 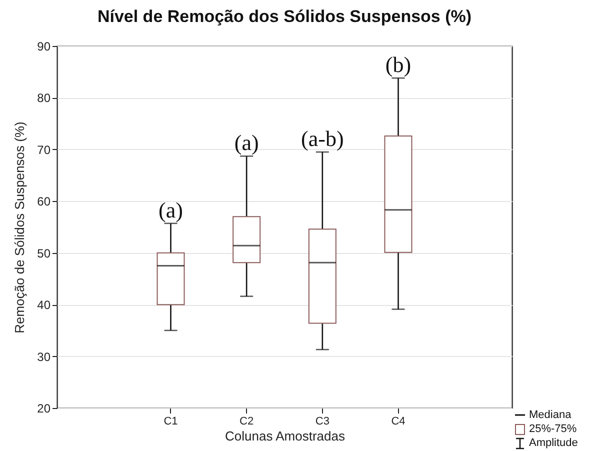 What do you see at coordinates (398, 65) in the screenshot?
I see `annotation: (b)` at bounding box center [398, 65].